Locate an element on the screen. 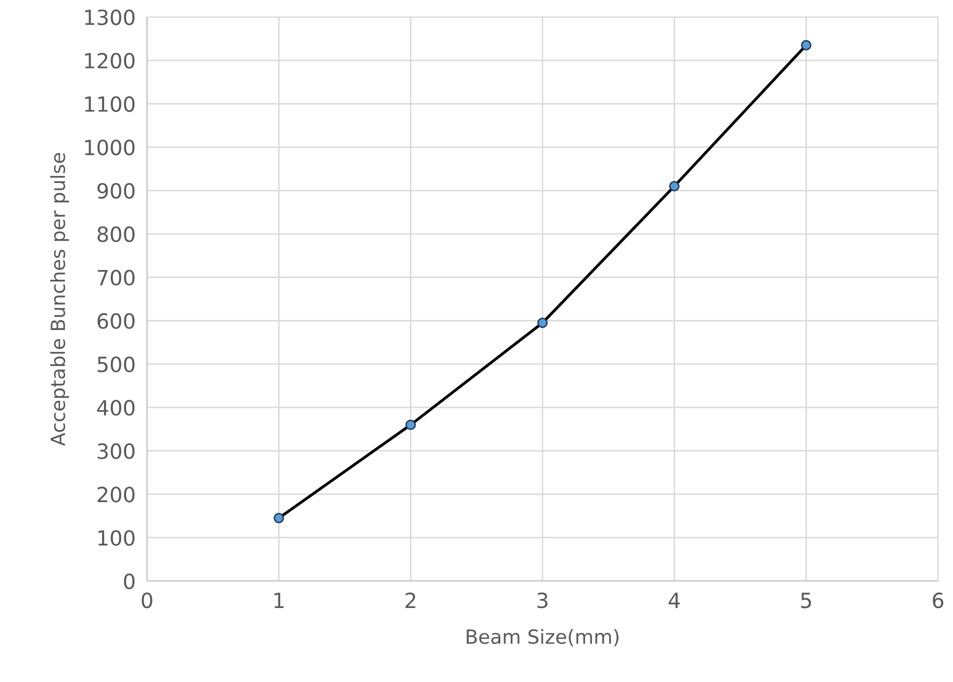 This screenshot has height=682, width=953. y-tick-label: 500 is located at coordinates (116, 364).